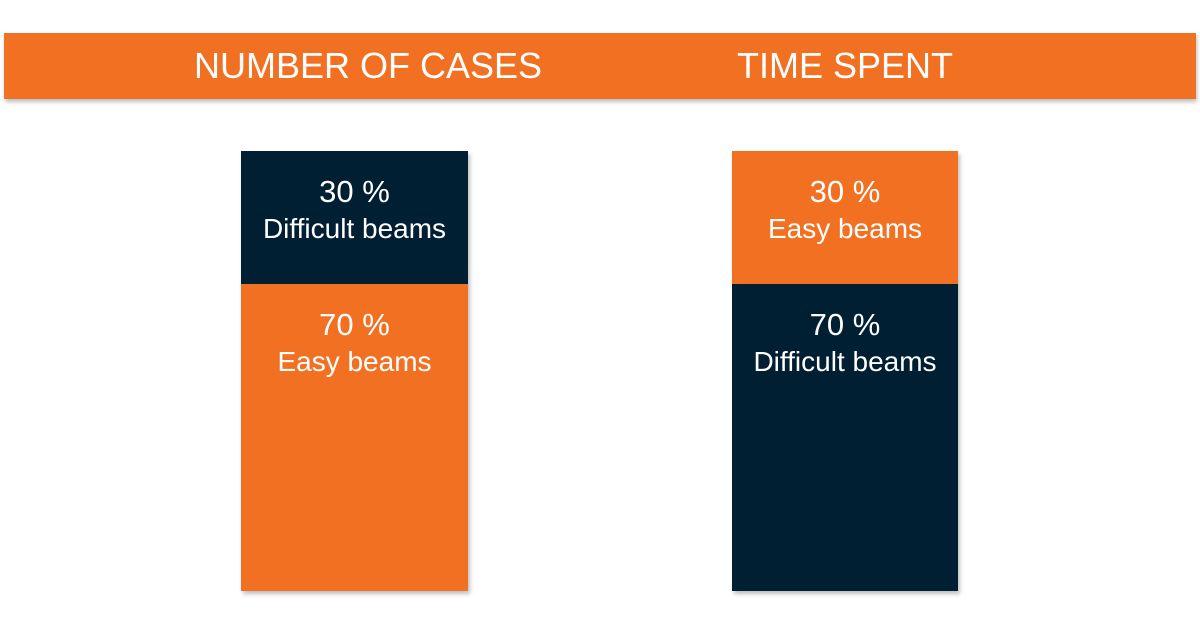  I want to click on header-bar, so click(600, 66).